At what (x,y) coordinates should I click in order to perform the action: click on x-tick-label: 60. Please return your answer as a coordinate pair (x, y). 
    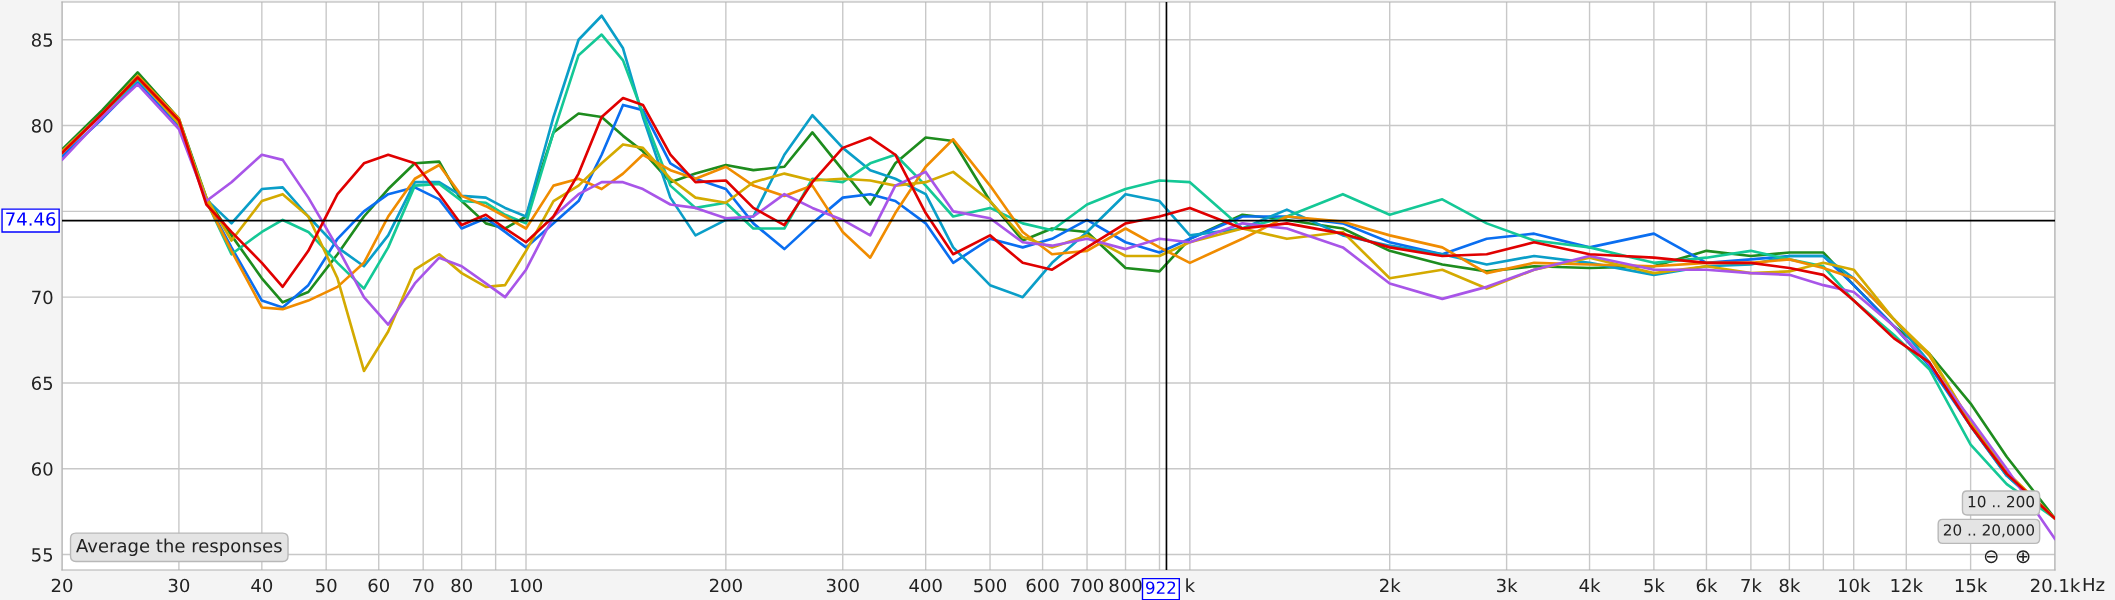
    Looking at the image, I should click on (379, 585).